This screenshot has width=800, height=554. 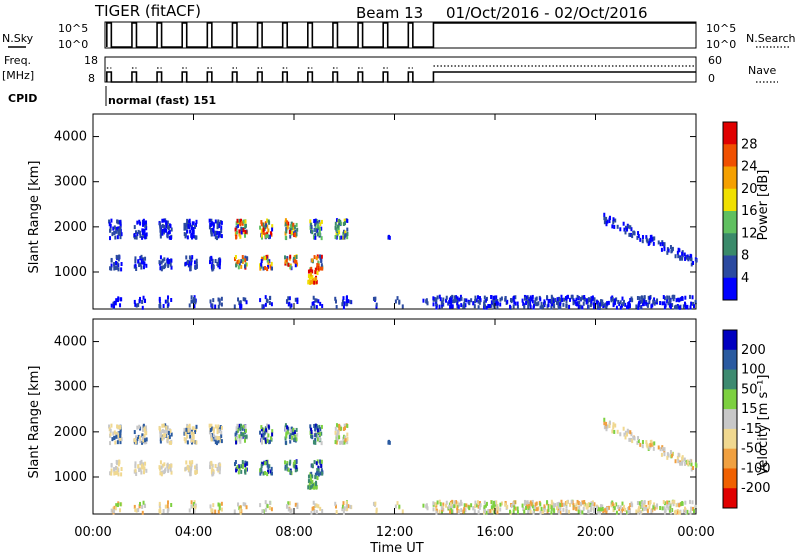 What do you see at coordinates (293, 532) in the screenshot?
I see `x-tick-label: 08:00` at bounding box center [293, 532].